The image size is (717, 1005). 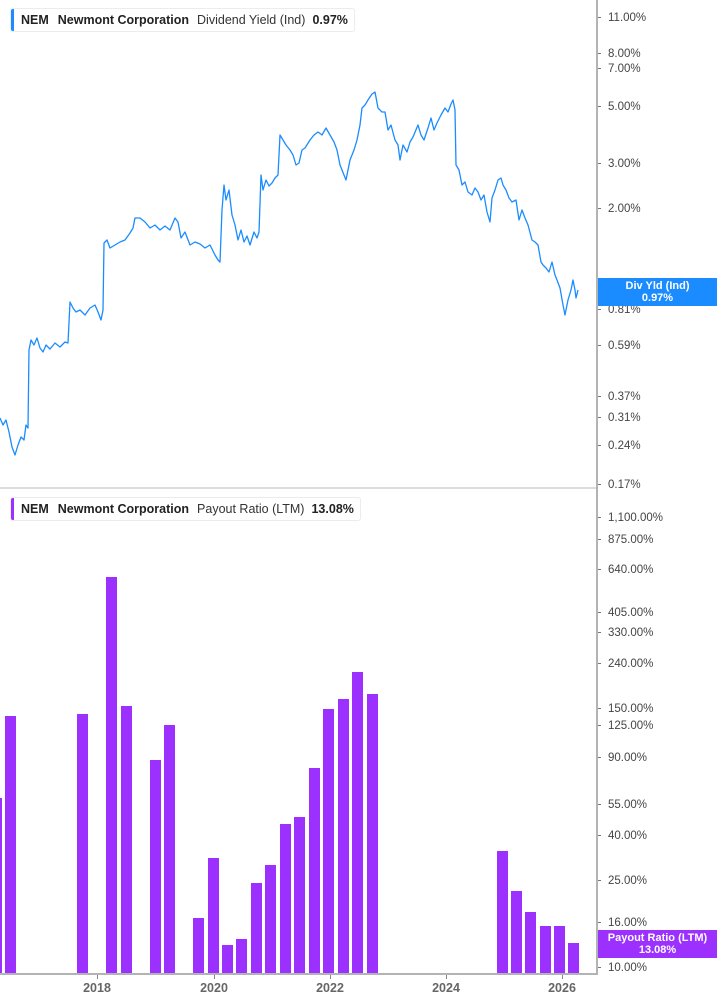 I want to click on x-tick-label: 2020, so click(x=214, y=988).